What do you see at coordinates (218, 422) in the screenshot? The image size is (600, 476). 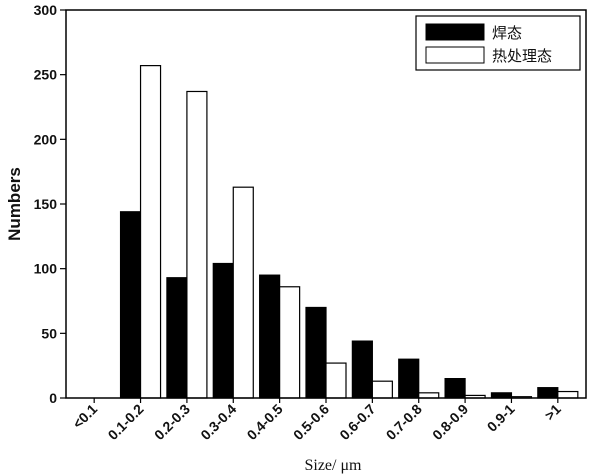 I see `x-tick-label: 0.3-0.4` at bounding box center [218, 422].